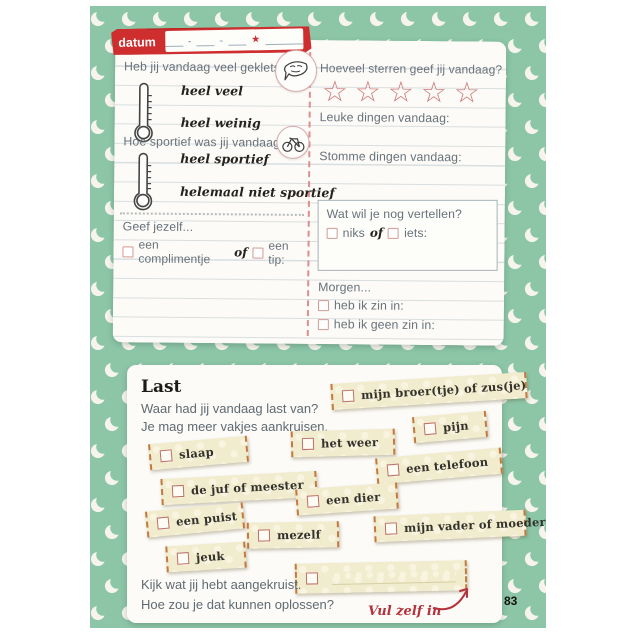  What do you see at coordinates (323, 305) in the screenshot?
I see `zin-checkbox` at bounding box center [323, 305].